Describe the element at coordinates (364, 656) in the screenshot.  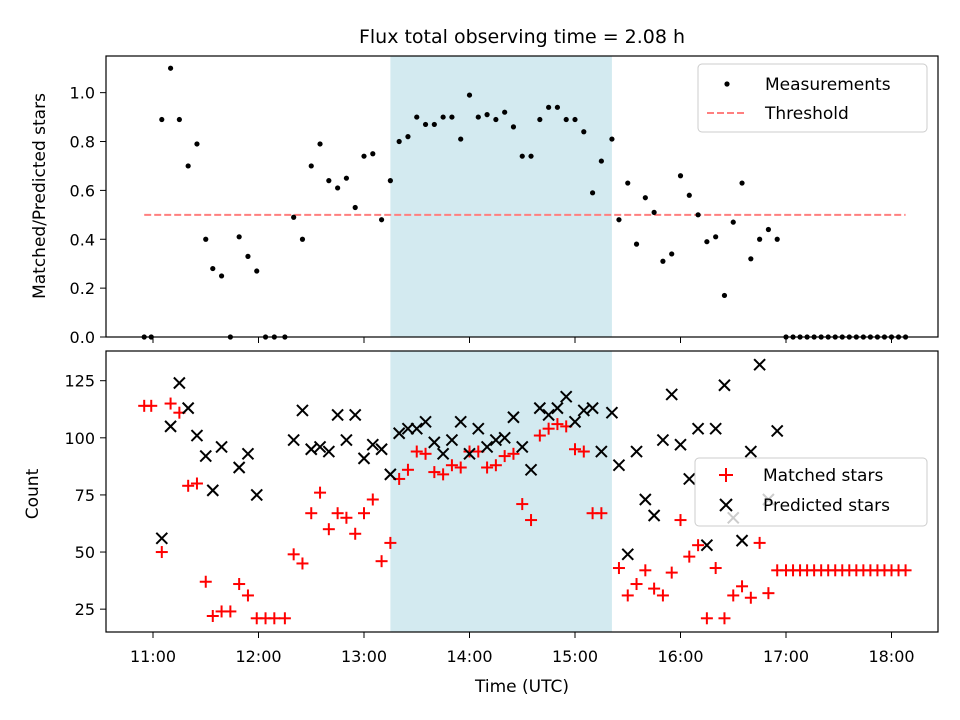
I see `xtick-label: 13:00` at that location.